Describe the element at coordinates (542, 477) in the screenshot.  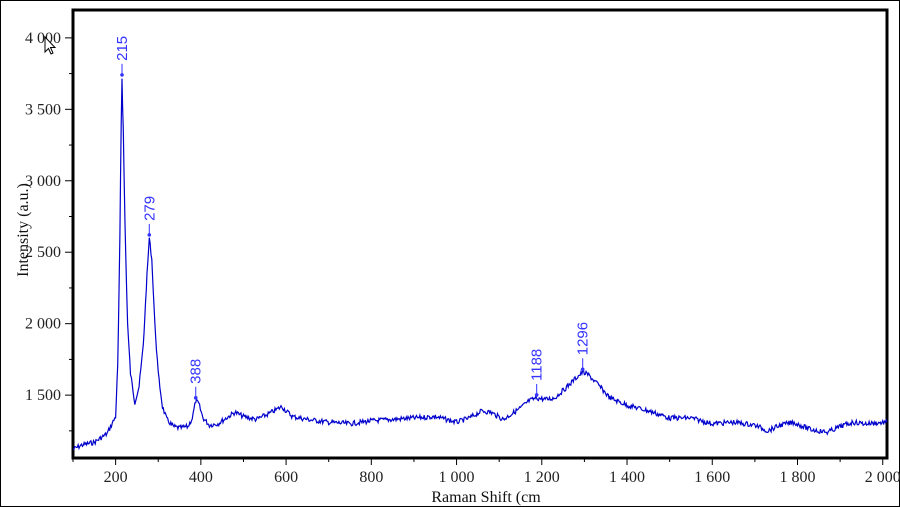
I see `x-tick-label: 1 200` at that location.